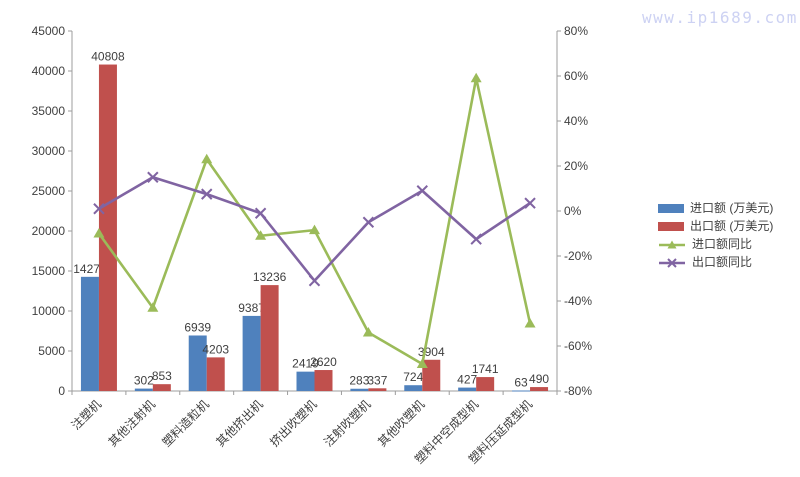  Describe the element at coordinates (576, 31) in the screenshot. I see `right-axis-tick-label: 80%` at that location.